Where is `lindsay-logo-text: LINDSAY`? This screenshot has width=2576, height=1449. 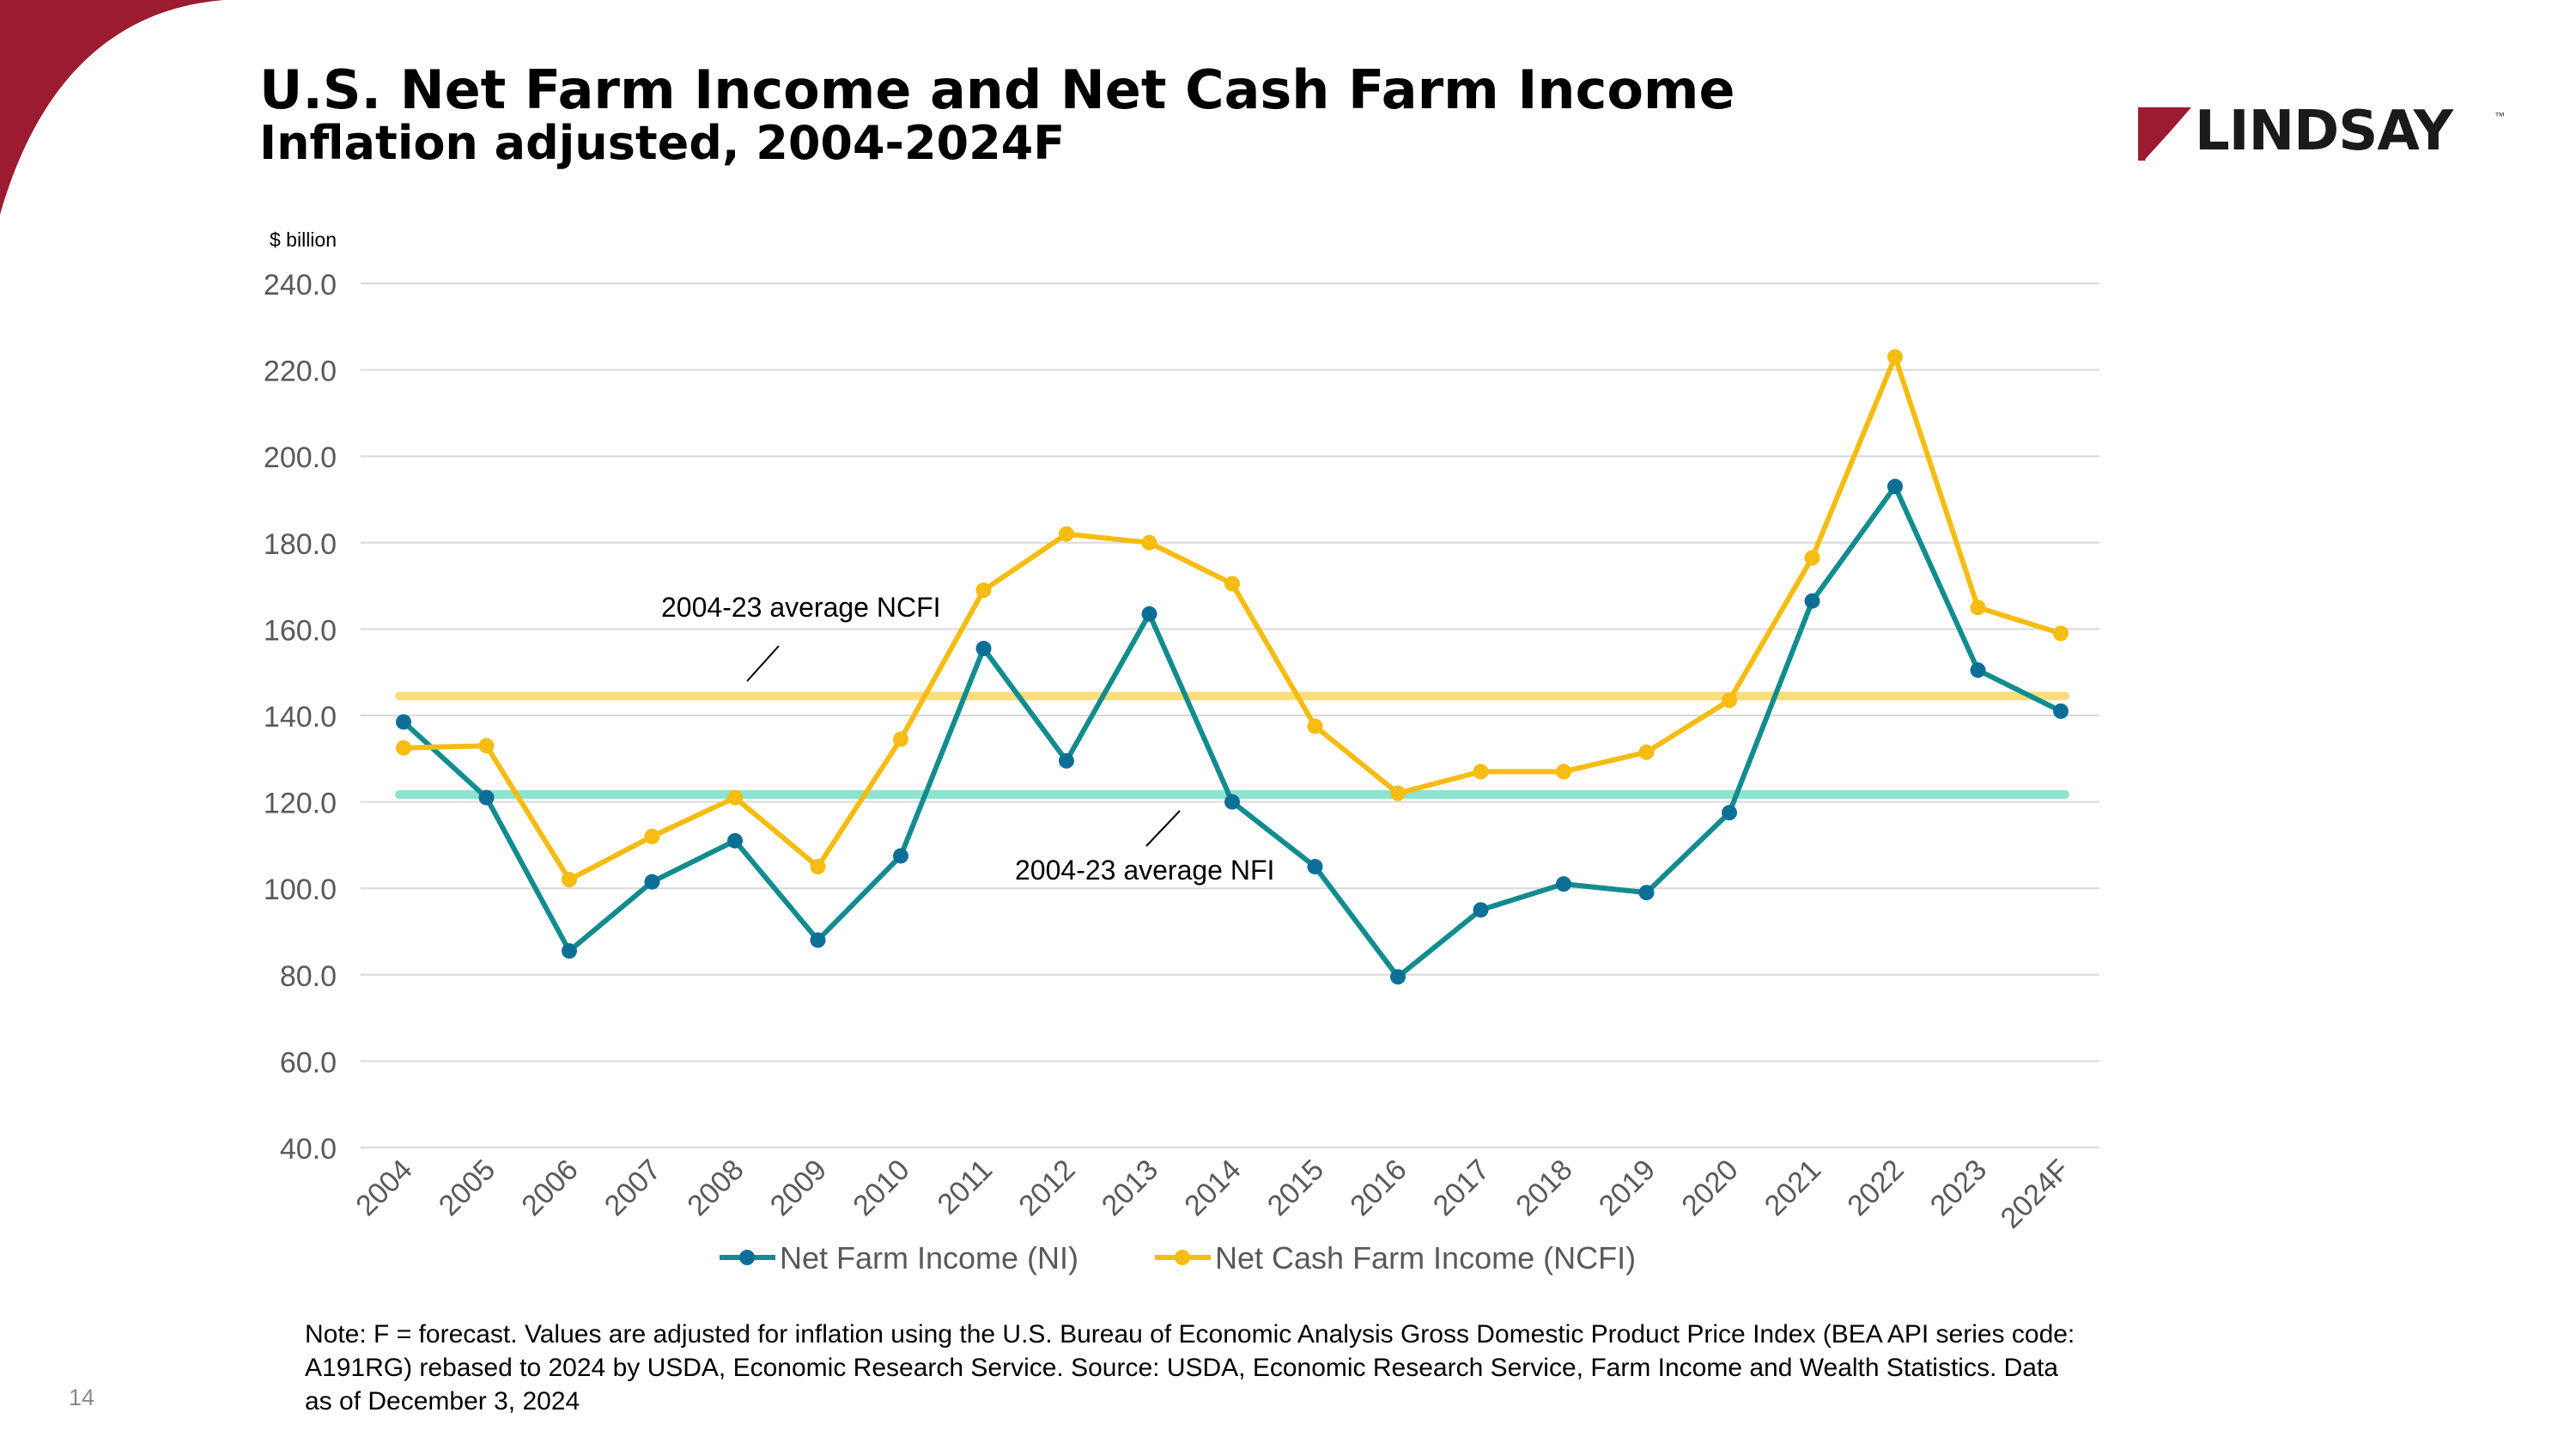
lindsay-logo-text: LINDSAY is located at coordinates (2324, 131).